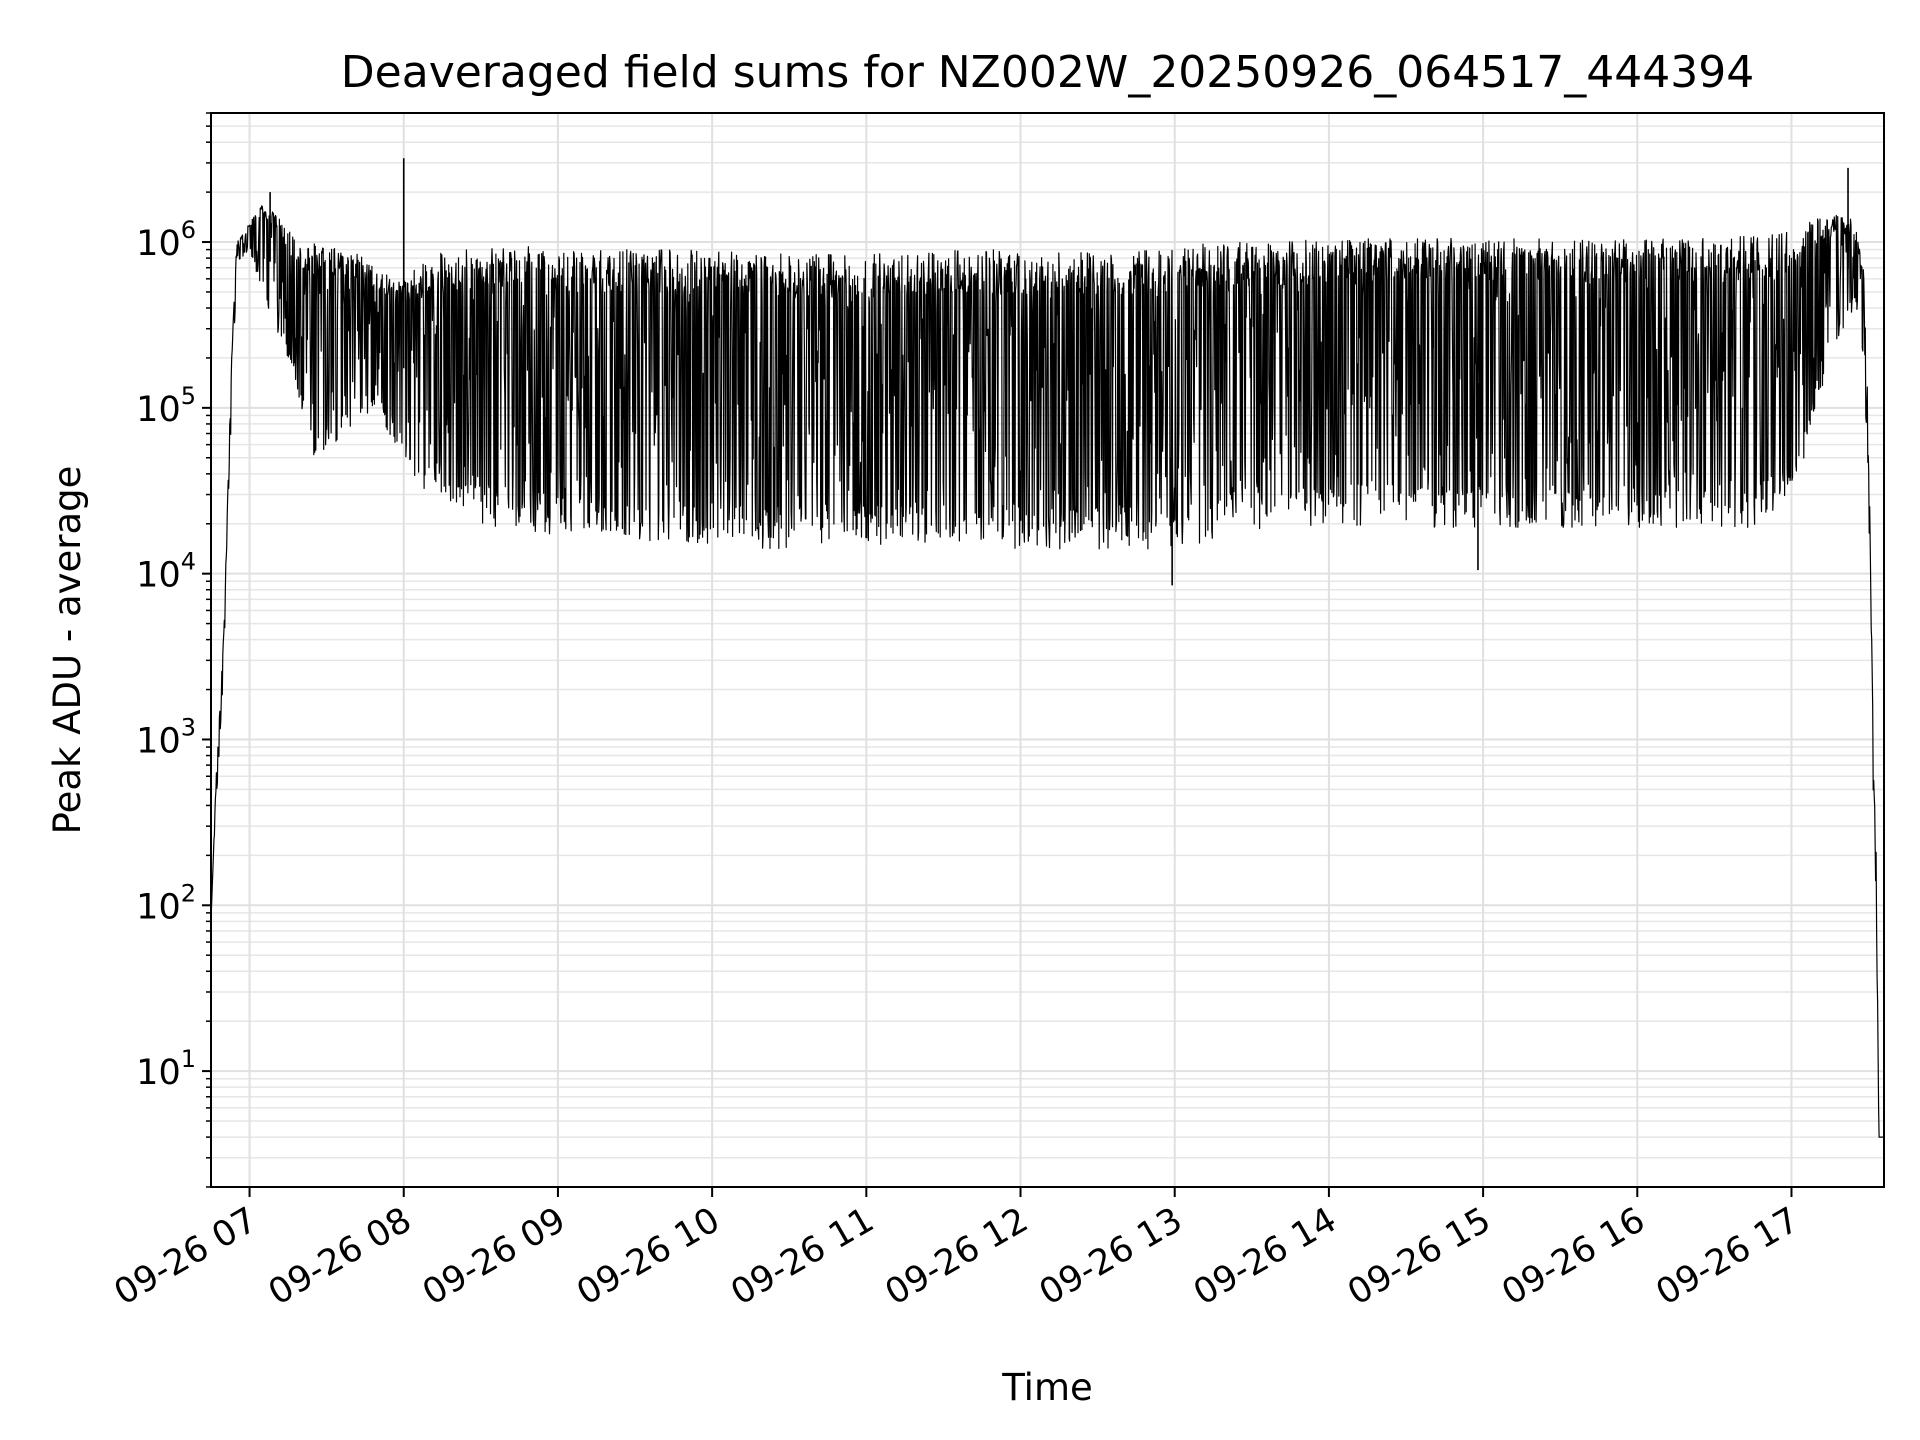 Image resolution: width=1920 pixels, height=1440 pixels. What do you see at coordinates (188, 727) in the screenshot?
I see `y-tick-label-exponent: 3` at bounding box center [188, 727].